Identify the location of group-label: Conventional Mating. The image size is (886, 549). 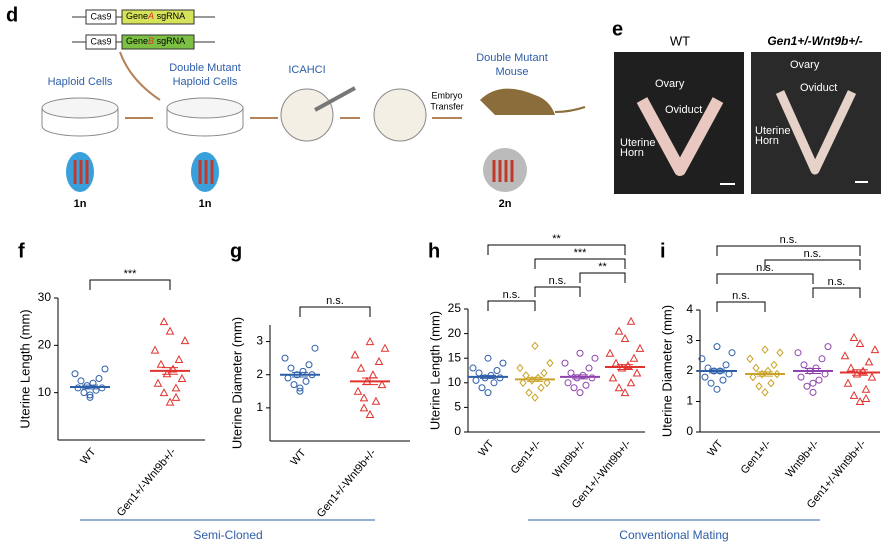
(673, 535).